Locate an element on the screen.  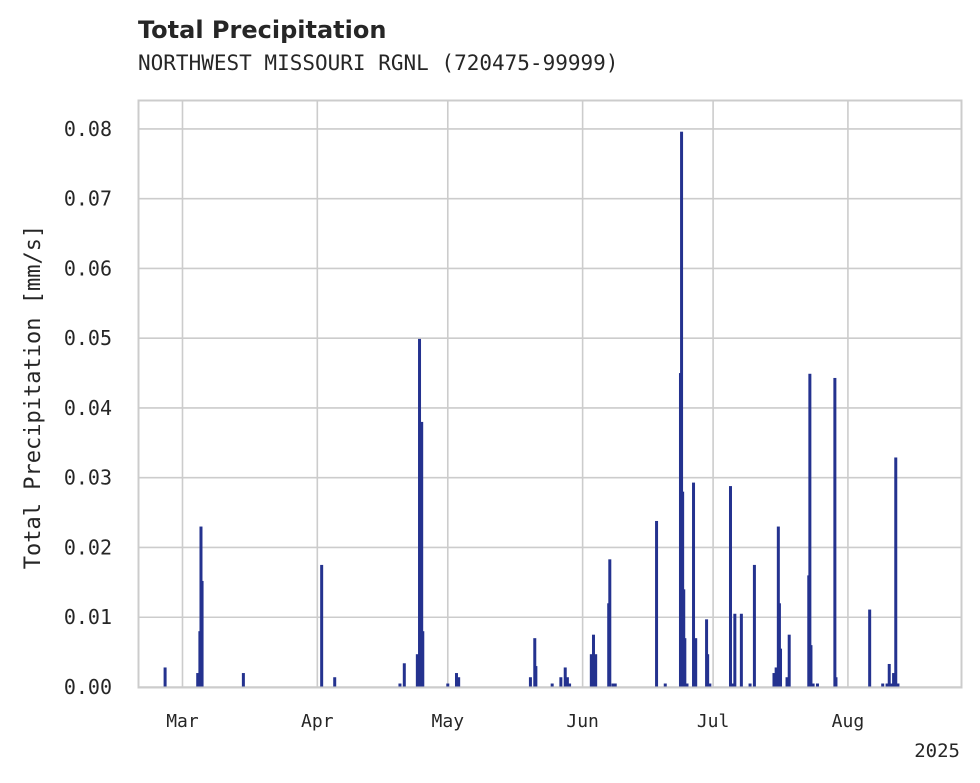
y-tick-label: 0.08 is located at coordinates (88, 129).